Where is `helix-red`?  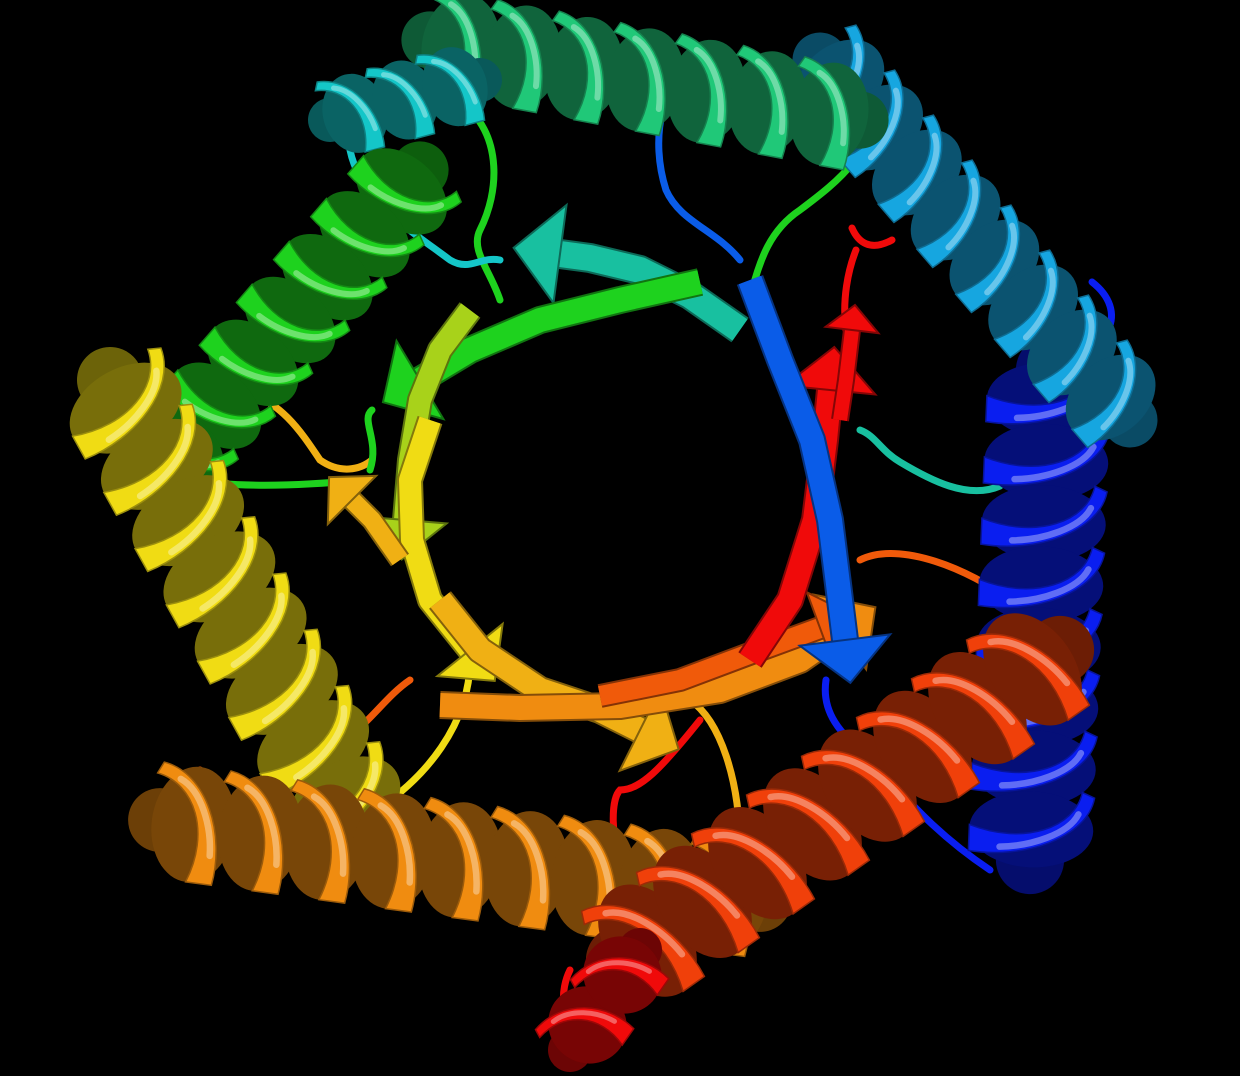
helix-red is located at coordinates (602, 1000).